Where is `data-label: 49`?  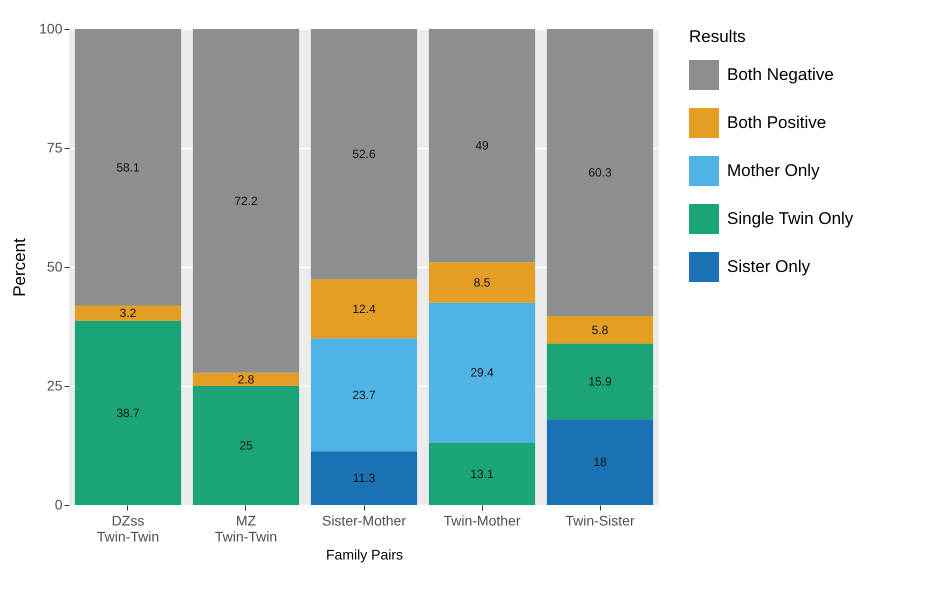 data-label: 49 is located at coordinates (482, 145).